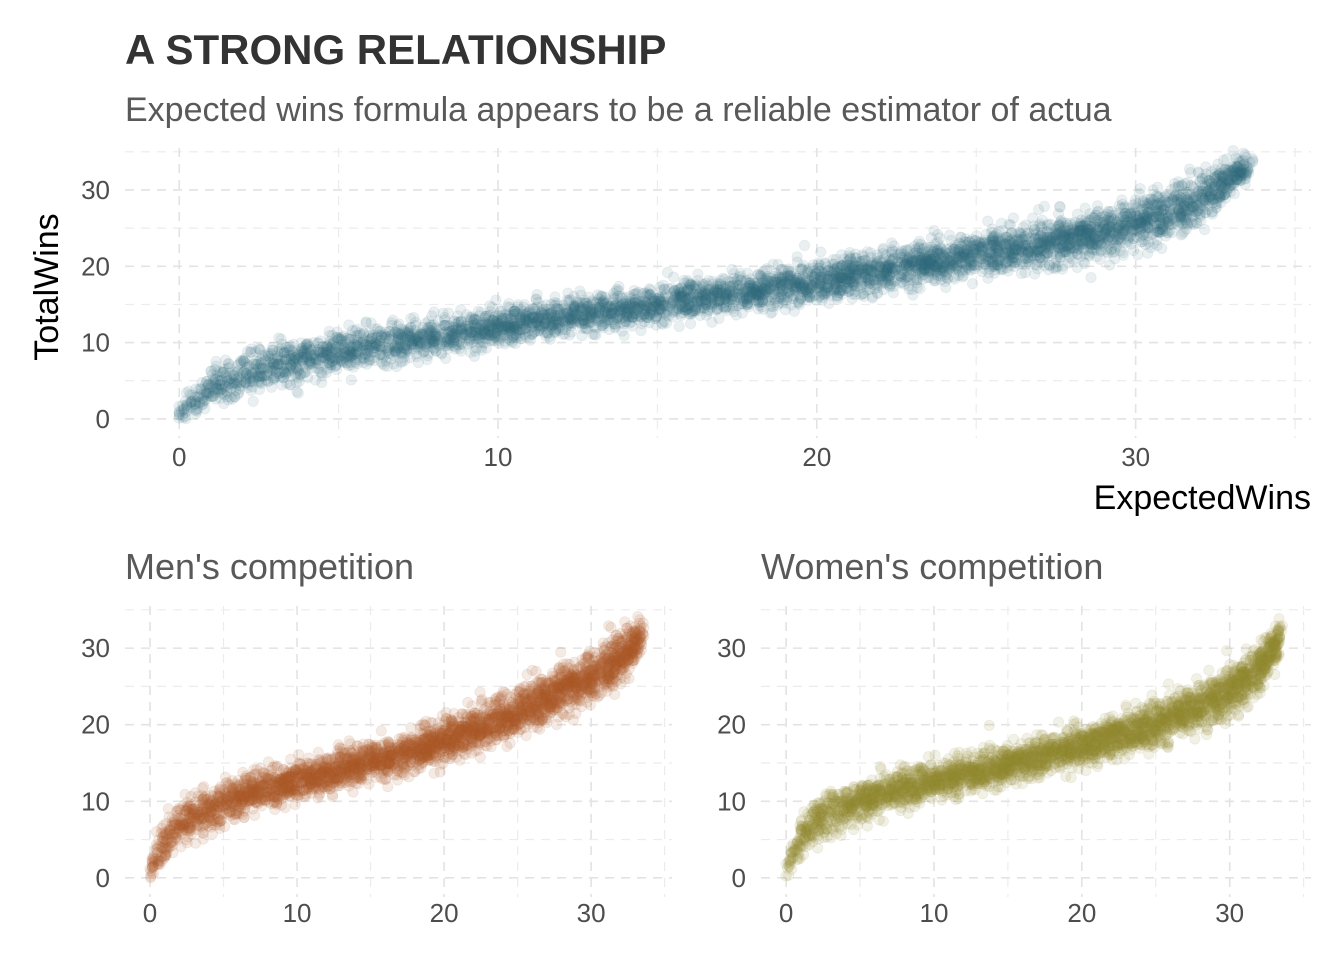  I want to click on chart-title: A STRONG RELATIONSHIP, so click(395, 49).